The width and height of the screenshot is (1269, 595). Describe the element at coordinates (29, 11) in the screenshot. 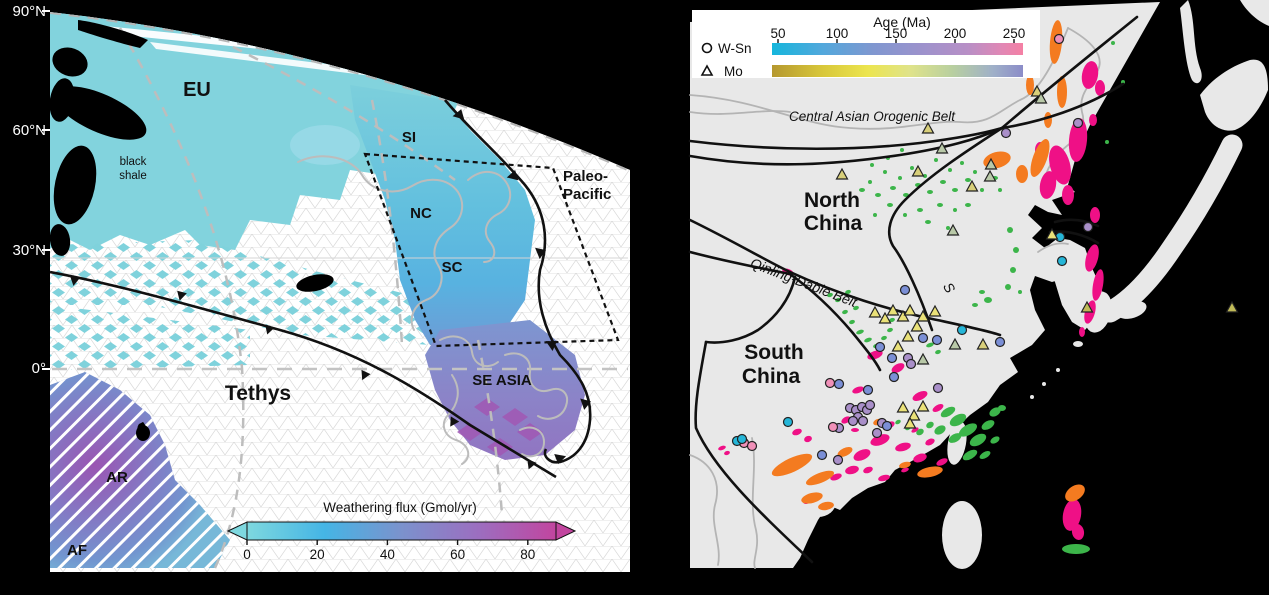

I see `lat-label-90n: 90°N` at that location.